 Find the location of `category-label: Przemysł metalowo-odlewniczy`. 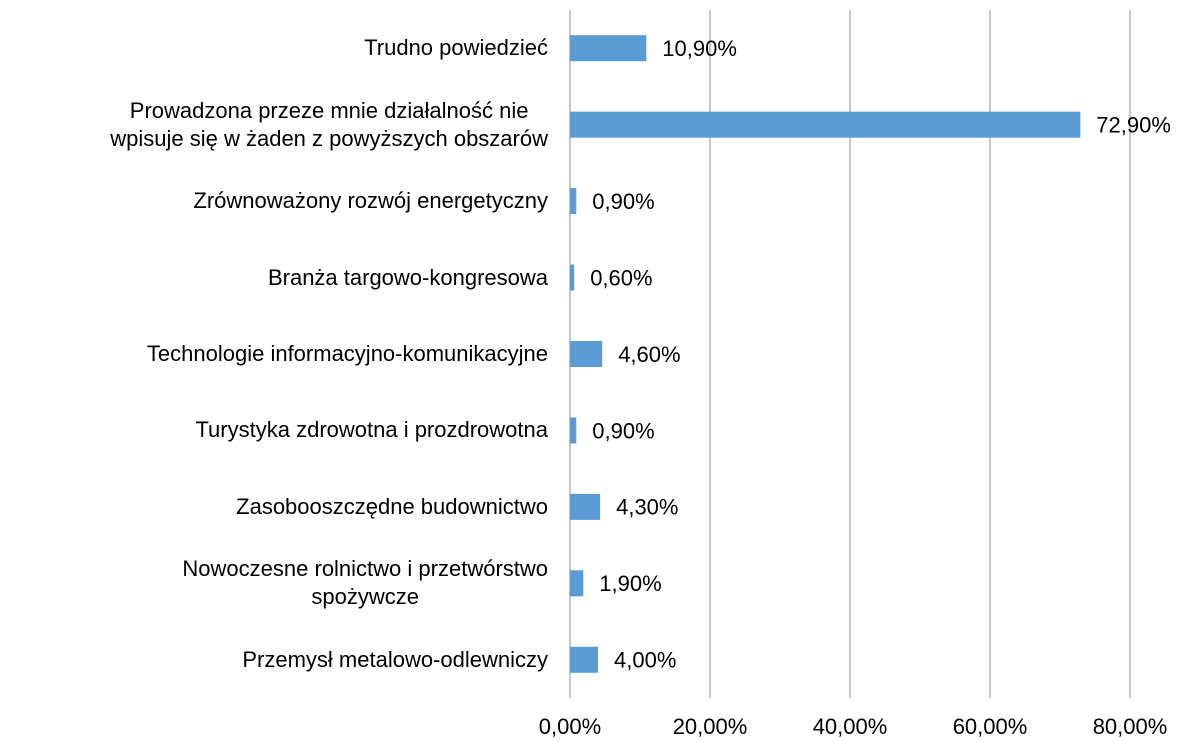

category-label: Przemysł metalowo-odlewniczy is located at coordinates (274, 660).